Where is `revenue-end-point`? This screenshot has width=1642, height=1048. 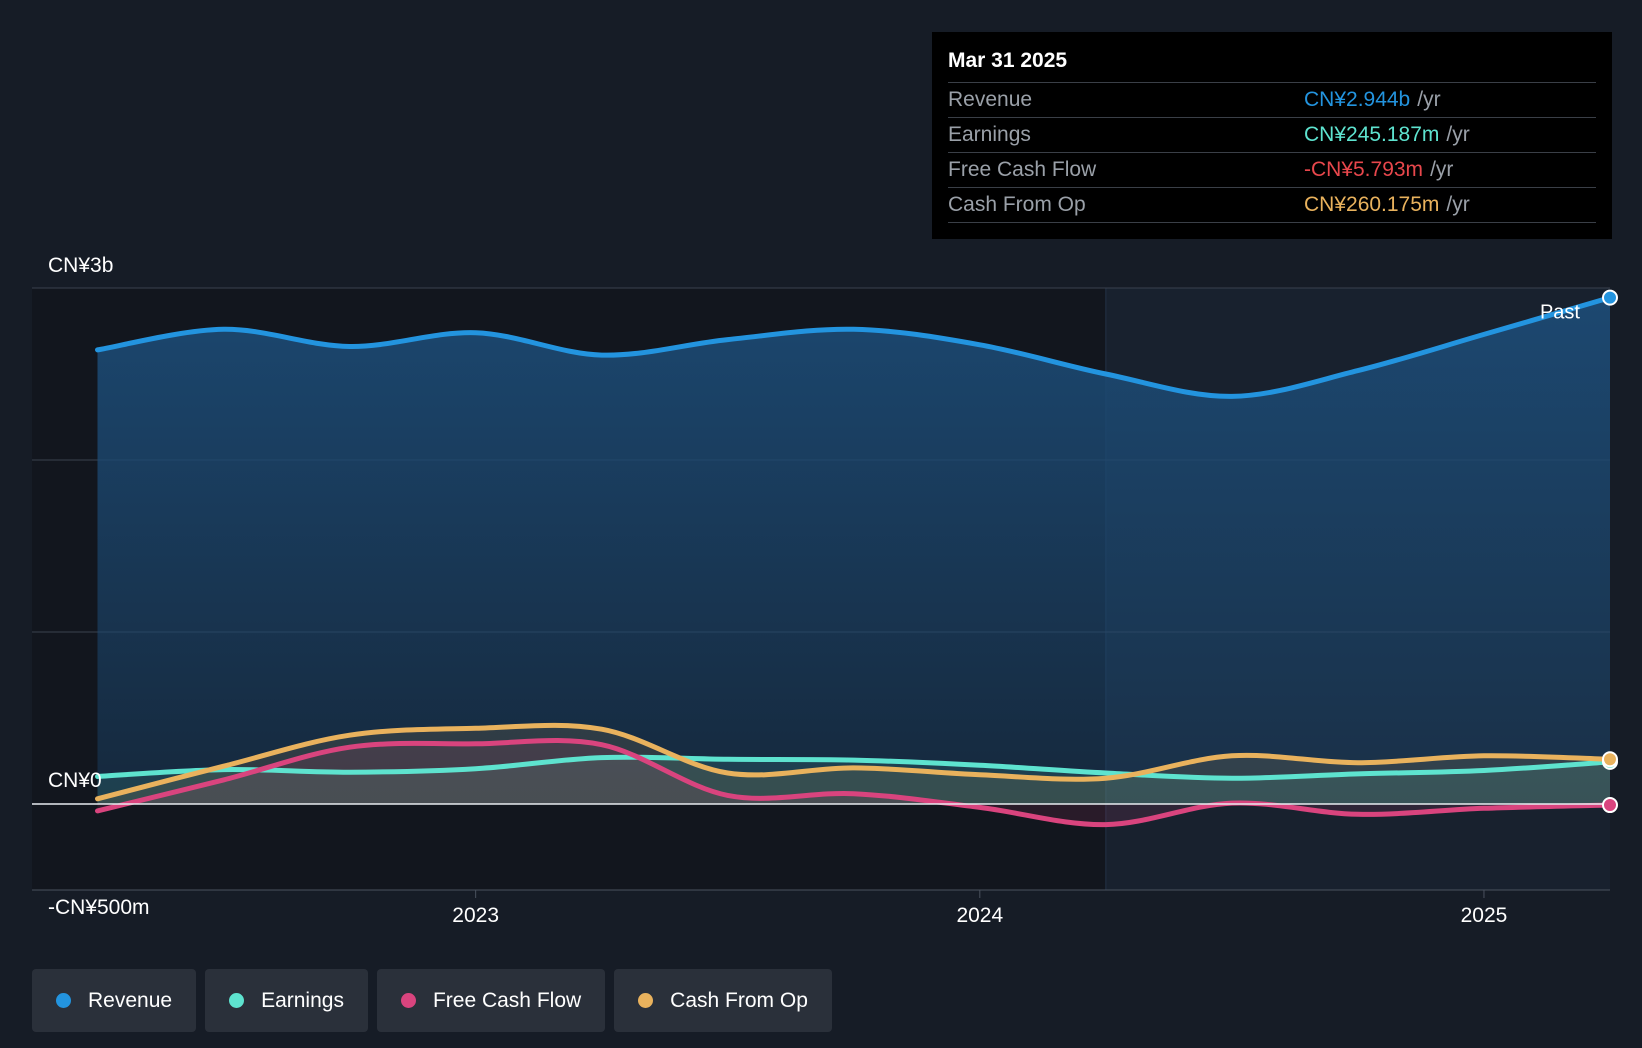
revenue-end-point is located at coordinates (1610, 297).